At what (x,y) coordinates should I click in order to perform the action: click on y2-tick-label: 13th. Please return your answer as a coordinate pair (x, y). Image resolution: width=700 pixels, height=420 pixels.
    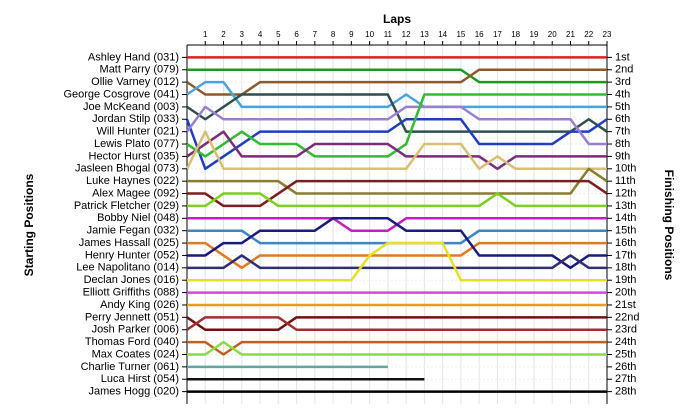
    Looking at the image, I should click on (625, 206).